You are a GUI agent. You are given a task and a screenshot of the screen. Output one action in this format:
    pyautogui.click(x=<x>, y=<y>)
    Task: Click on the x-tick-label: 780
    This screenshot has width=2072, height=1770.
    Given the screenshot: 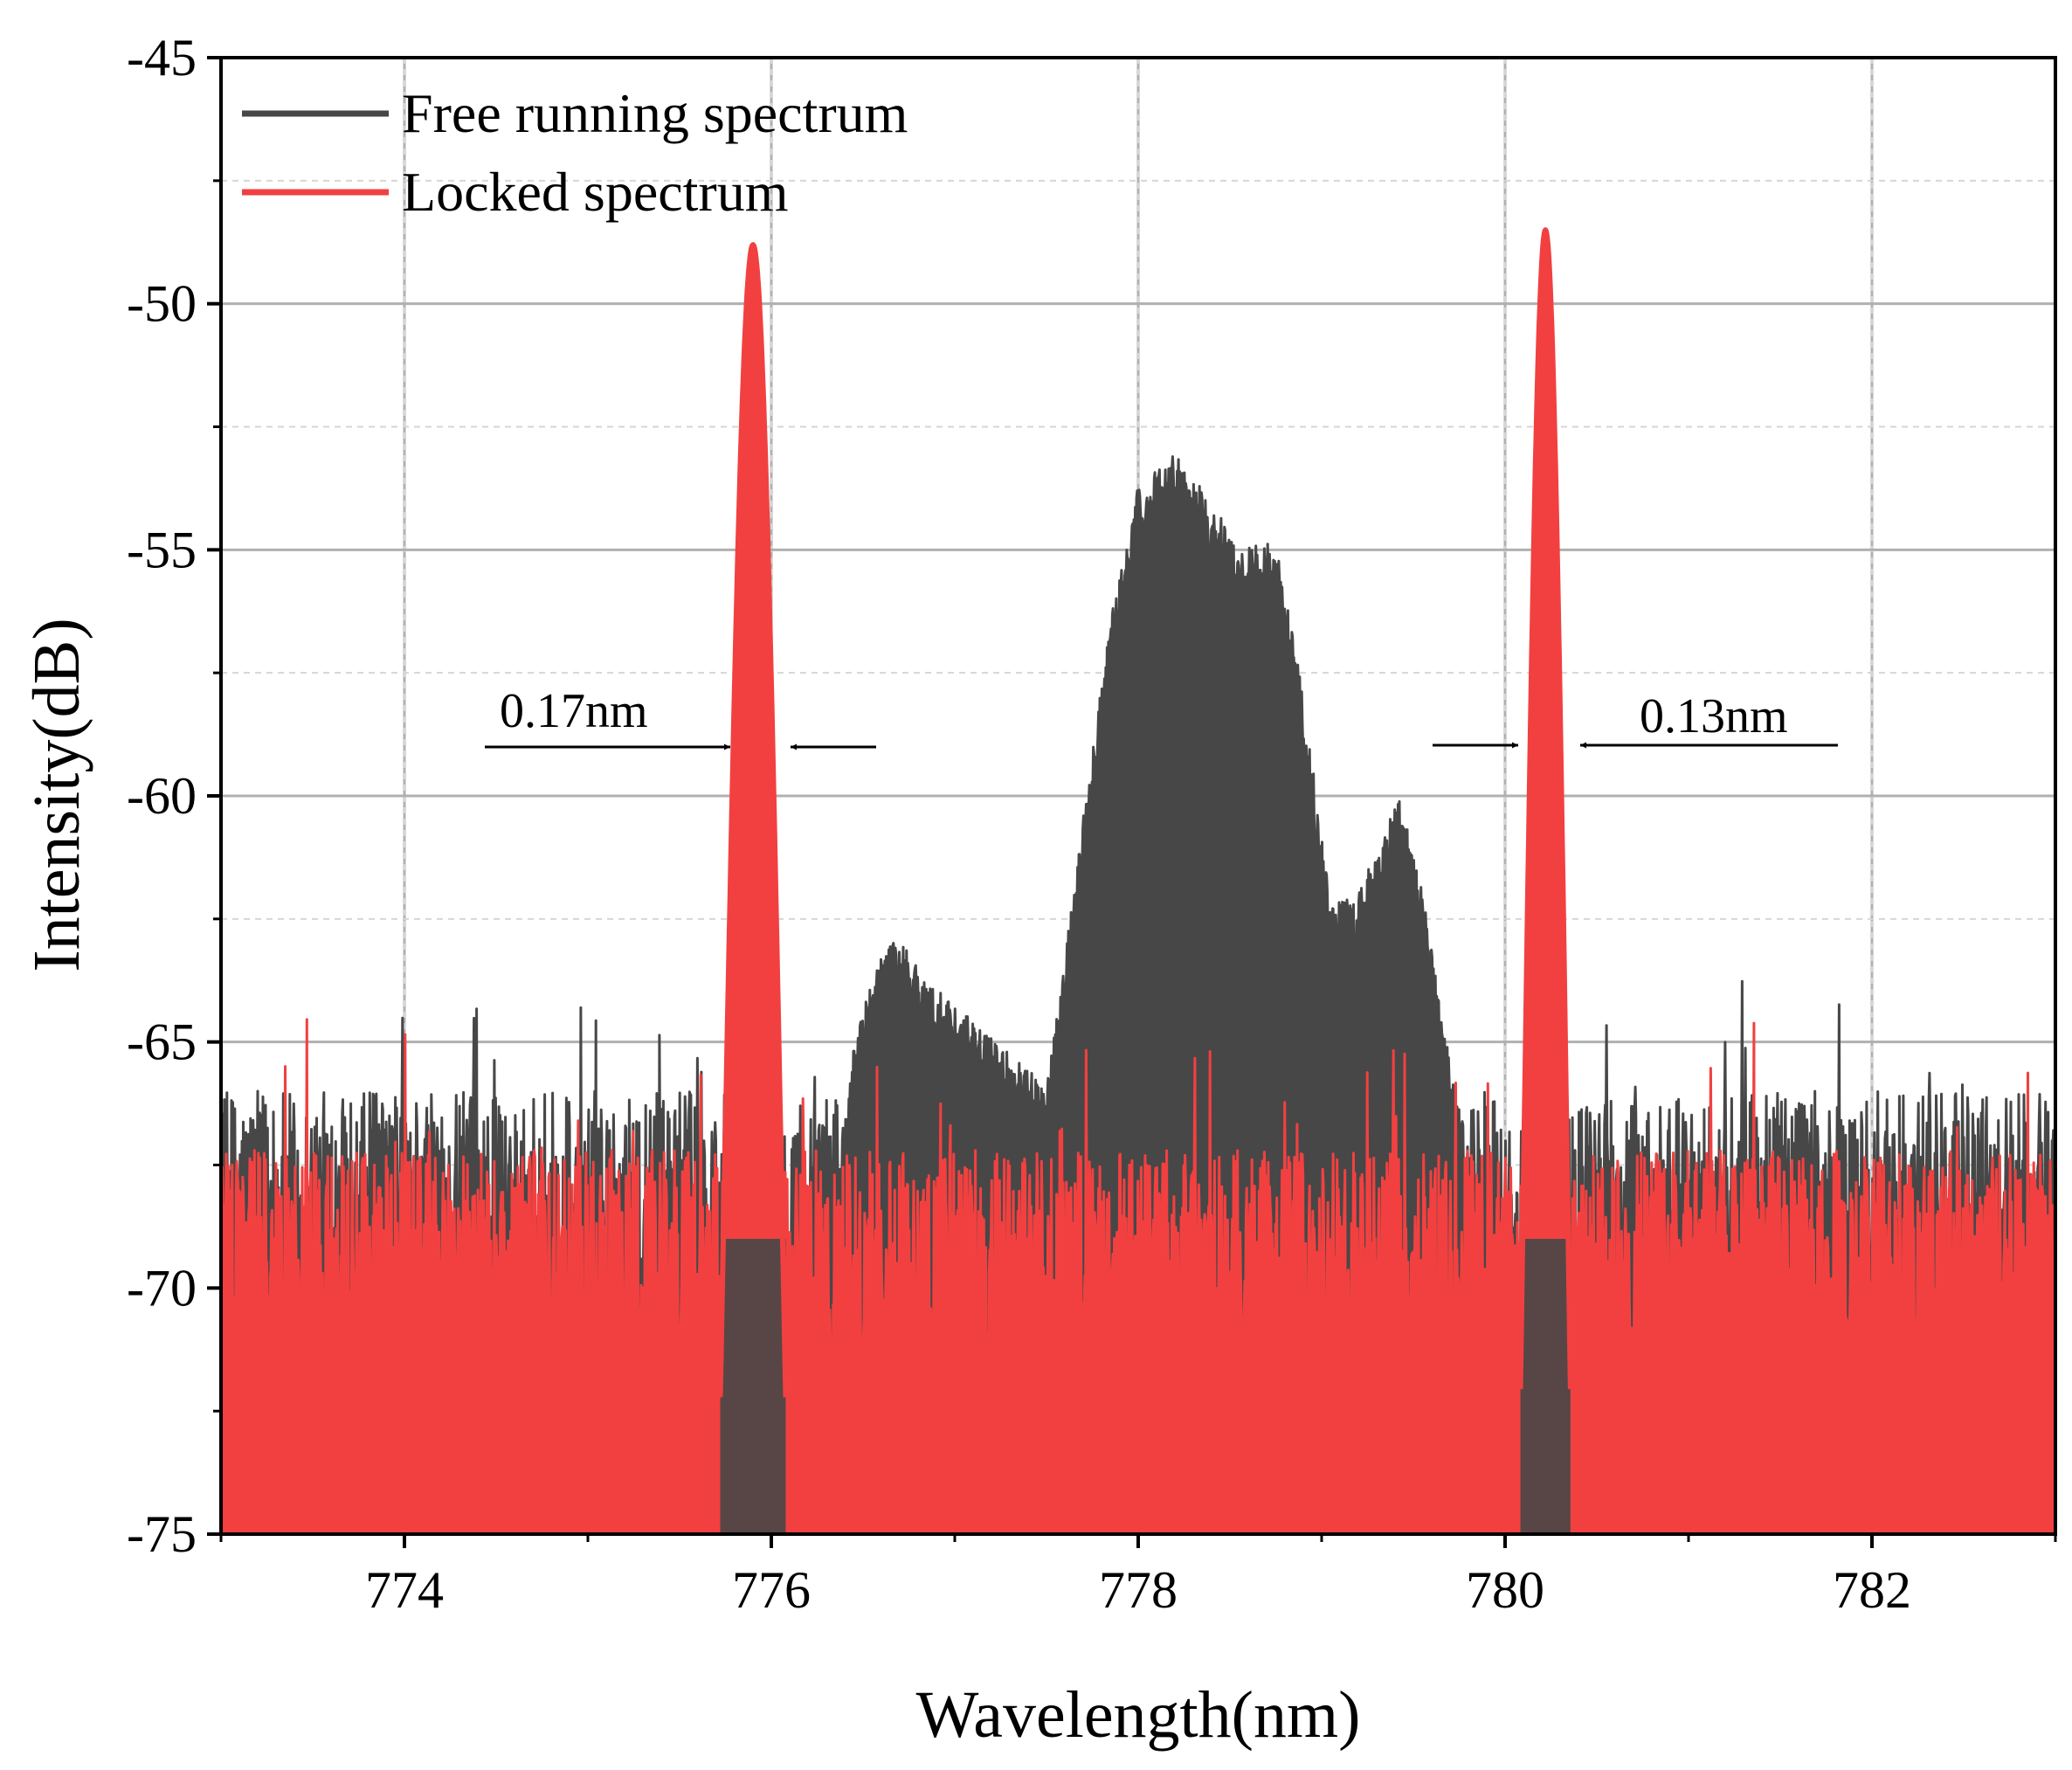 What is the action you would take?
    pyautogui.click(x=1505, y=1590)
    